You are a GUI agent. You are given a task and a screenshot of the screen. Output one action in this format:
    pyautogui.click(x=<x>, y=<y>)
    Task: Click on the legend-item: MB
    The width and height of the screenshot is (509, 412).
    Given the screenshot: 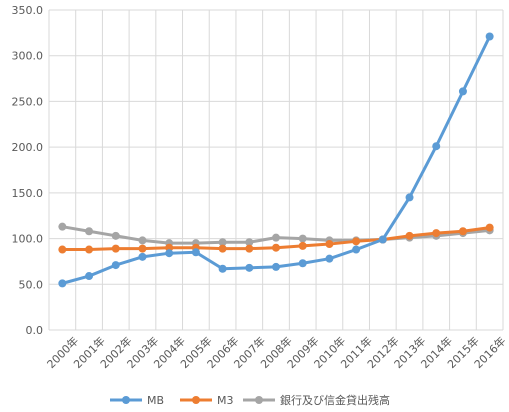 What is the action you would take?
    pyautogui.click(x=137, y=400)
    